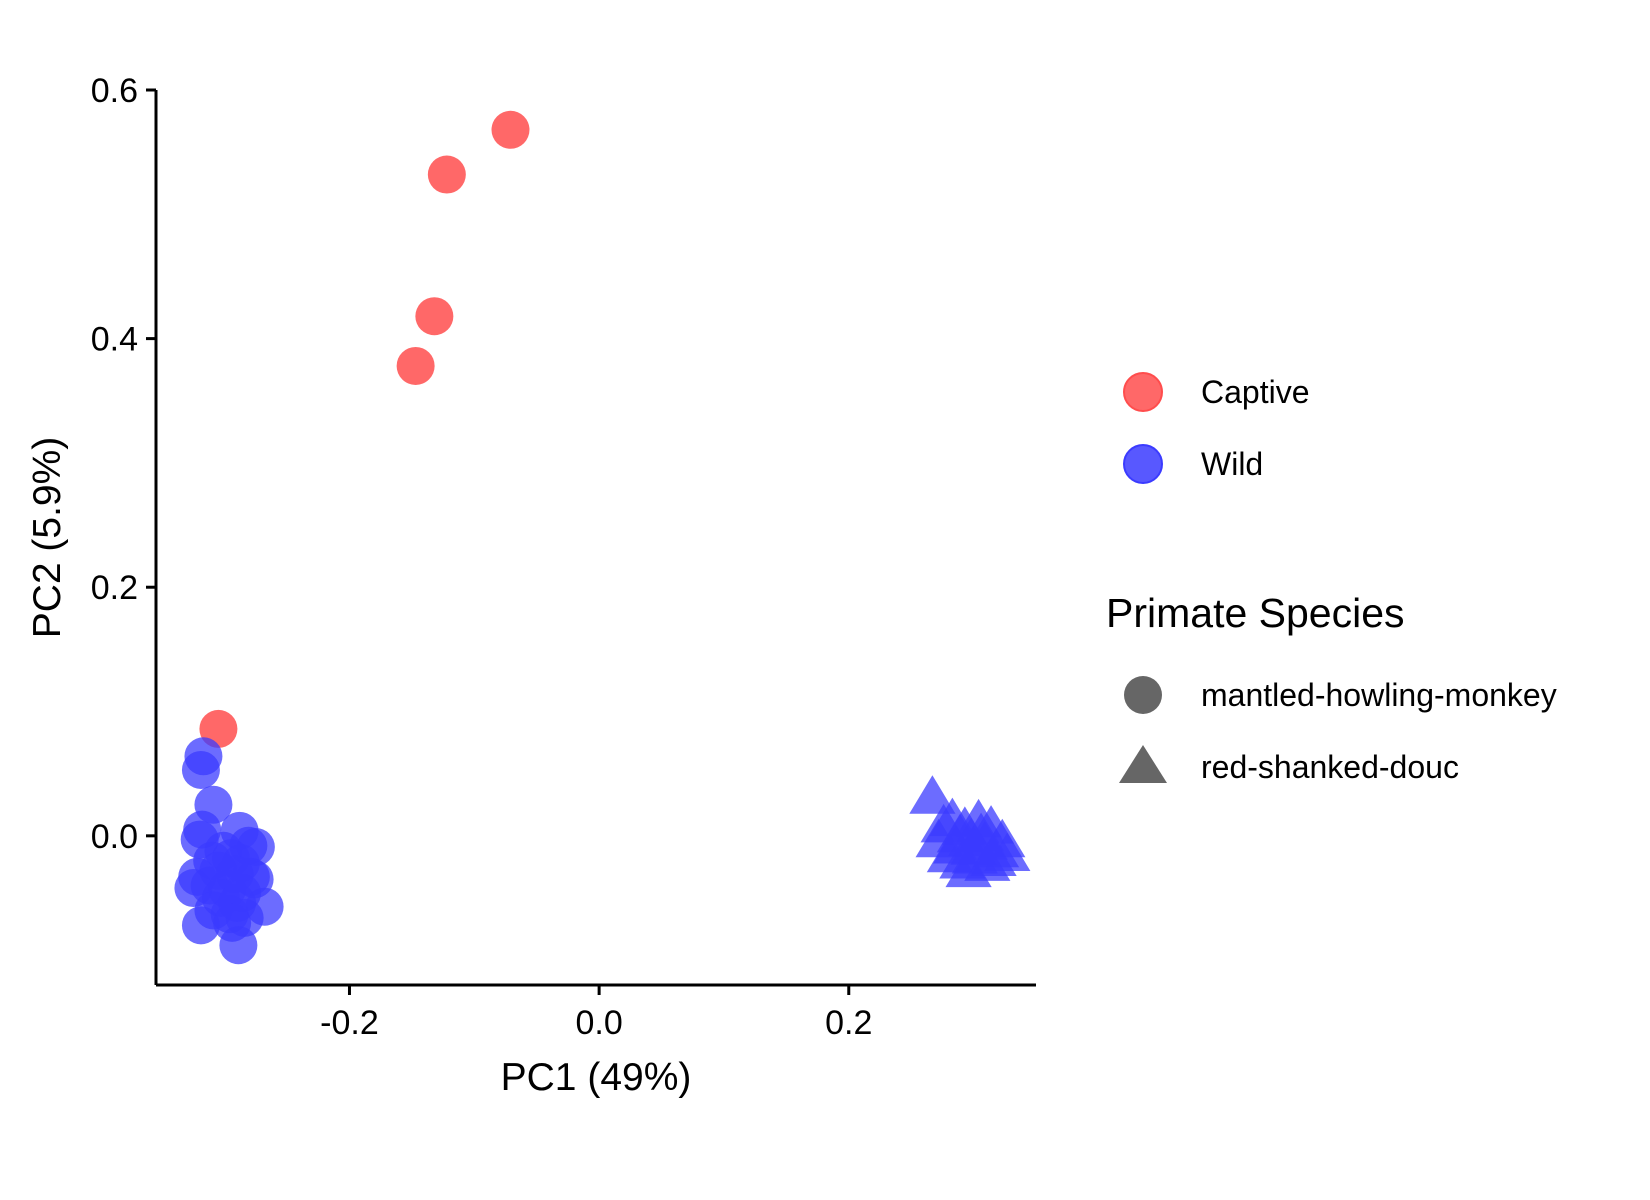 This screenshot has height=1200, width=1650. What do you see at coordinates (114, 91) in the screenshot?
I see `y-tick-label: 0.6` at bounding box center [114, 91].